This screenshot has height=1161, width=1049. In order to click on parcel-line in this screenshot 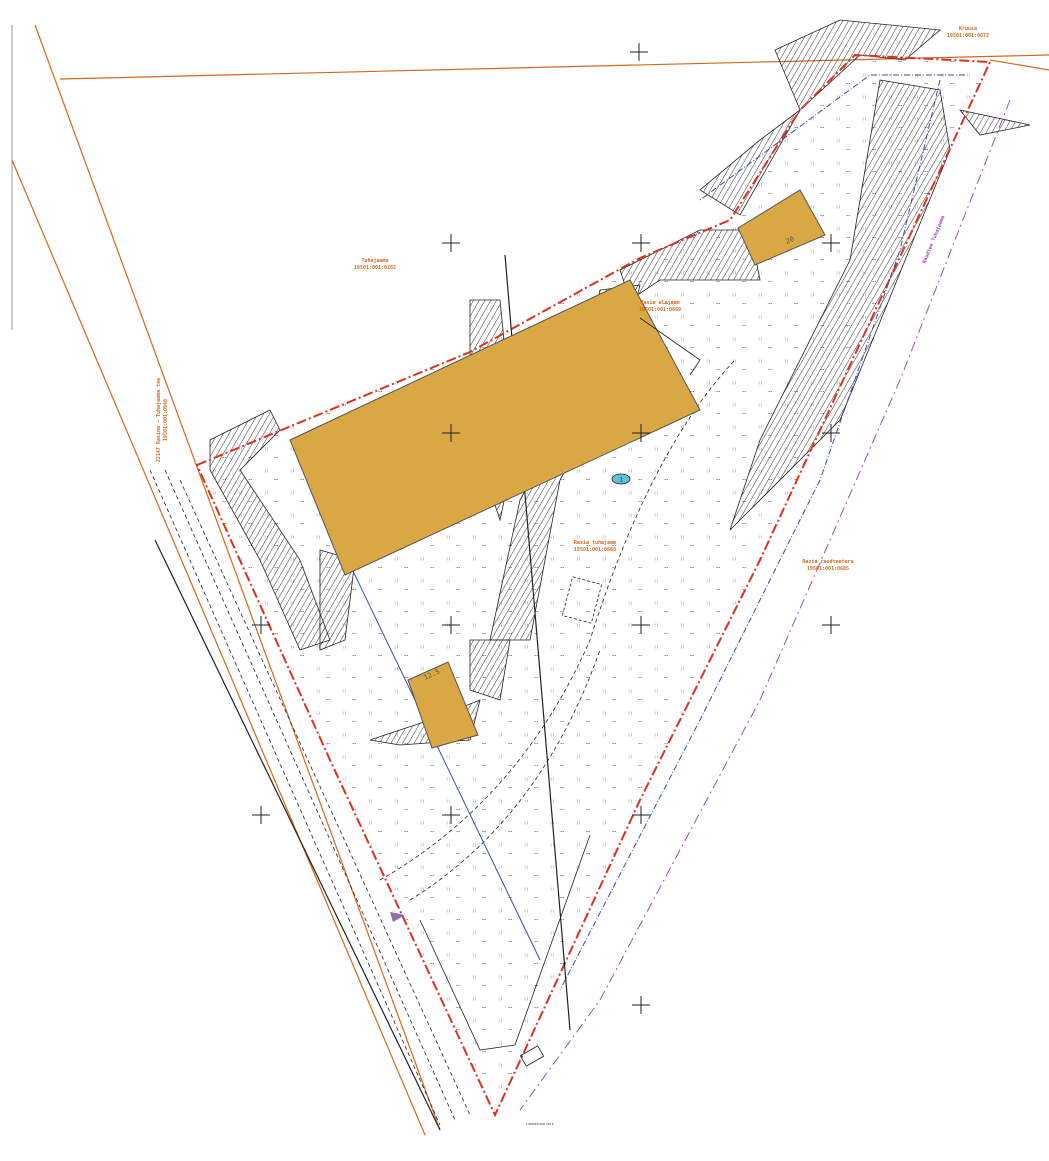, I will do `click(1019, 65)`.